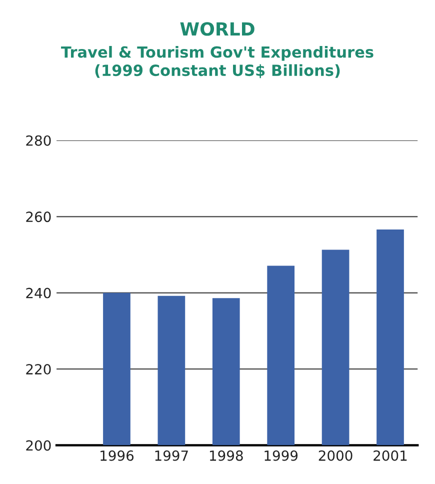 The width and height of the screenshot is (435, 484). I want to click on y-tick-label: 280, so click(38, 140).